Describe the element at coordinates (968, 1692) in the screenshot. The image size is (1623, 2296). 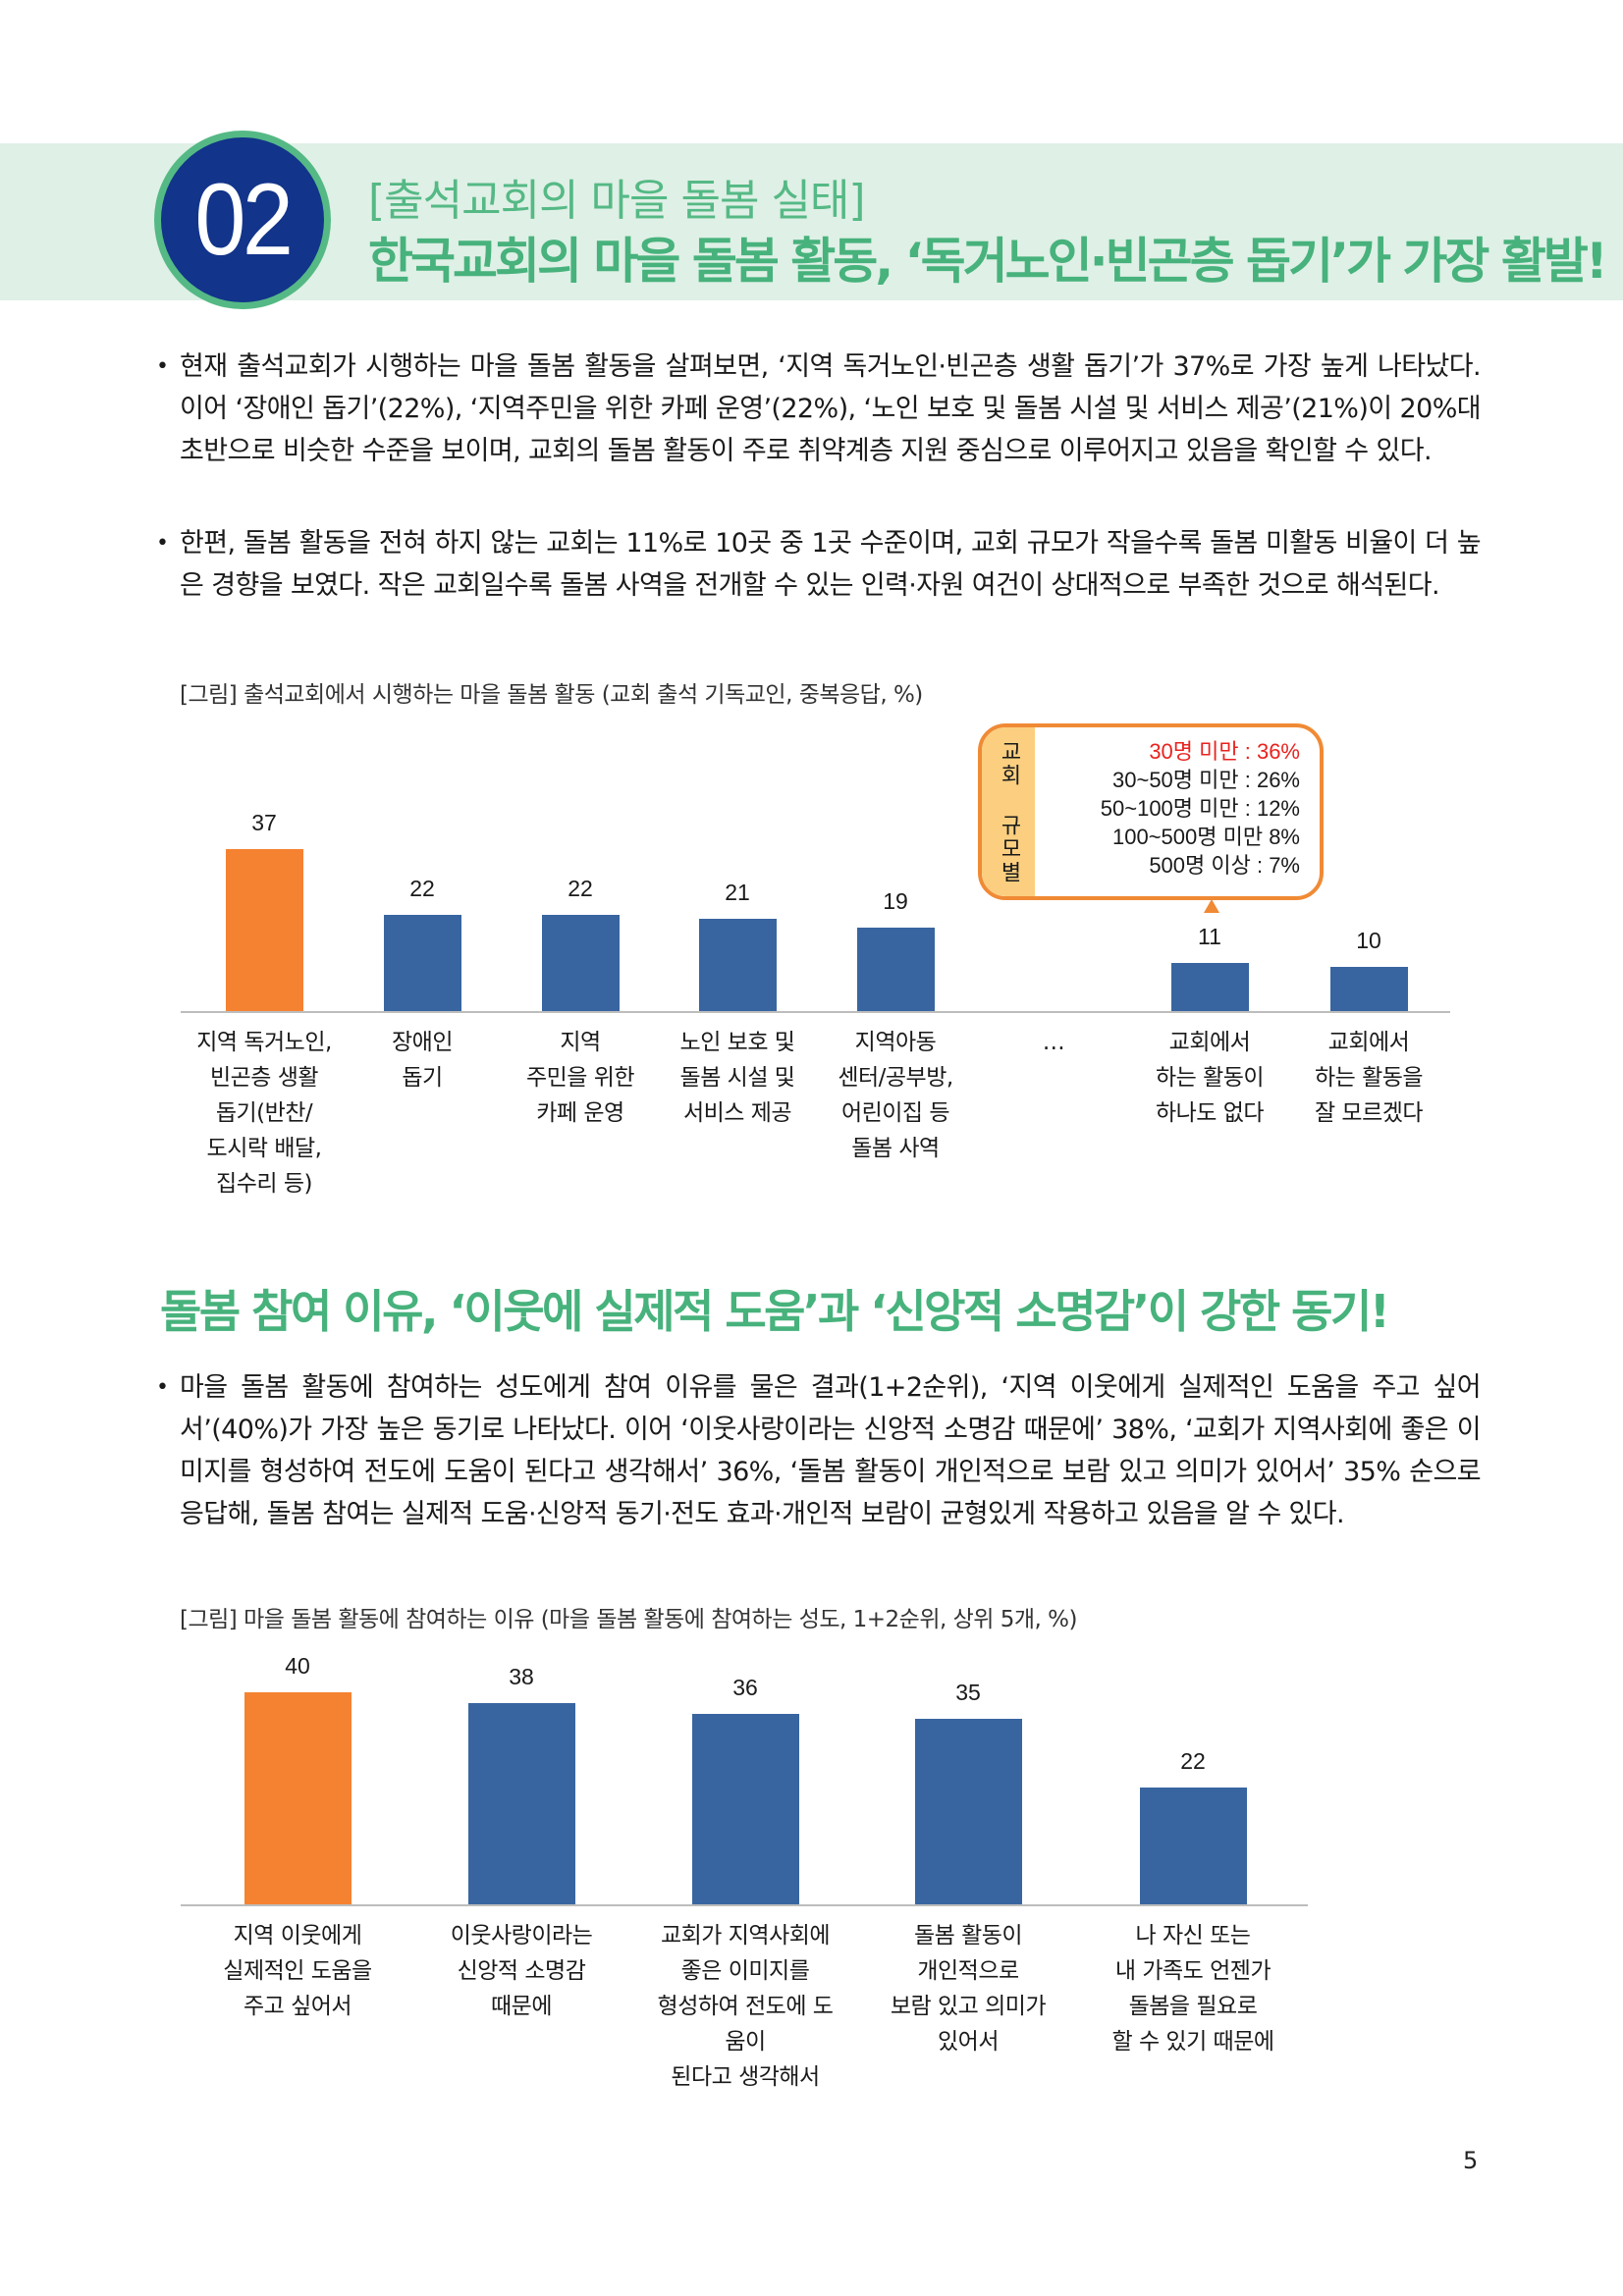
I see `bar-value-label: 35` at that location.